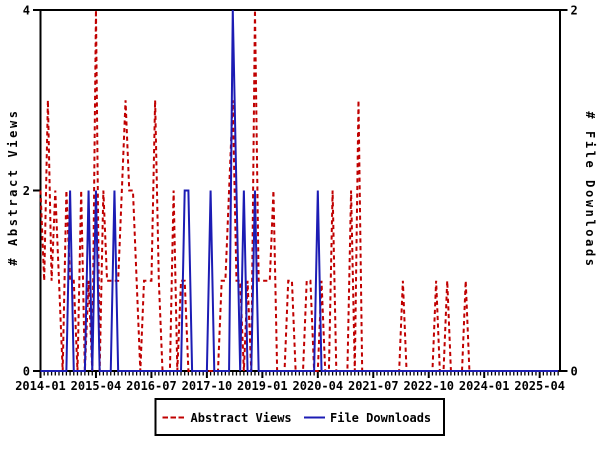  I want to click on x-tick-label: 2022-10, so click(428, 386).